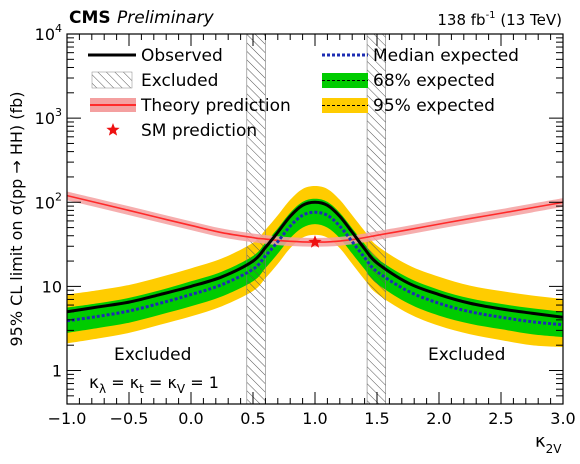  Describe the element at coordinates (166, 18) in the screenshot. I see `status-label: Preliminary` at that location.